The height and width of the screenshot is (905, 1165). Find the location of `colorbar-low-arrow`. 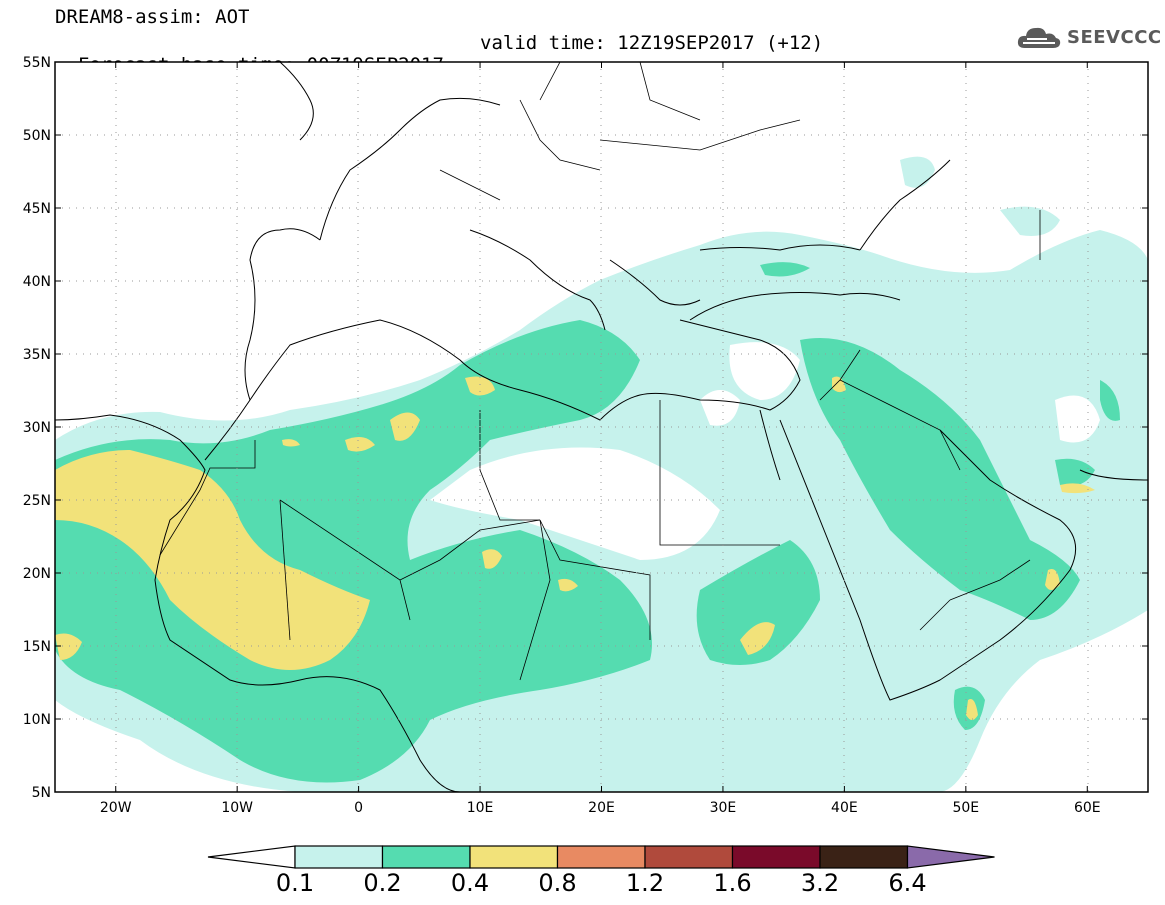

colorbar-low-arrow is located at coordinates (251, 857).